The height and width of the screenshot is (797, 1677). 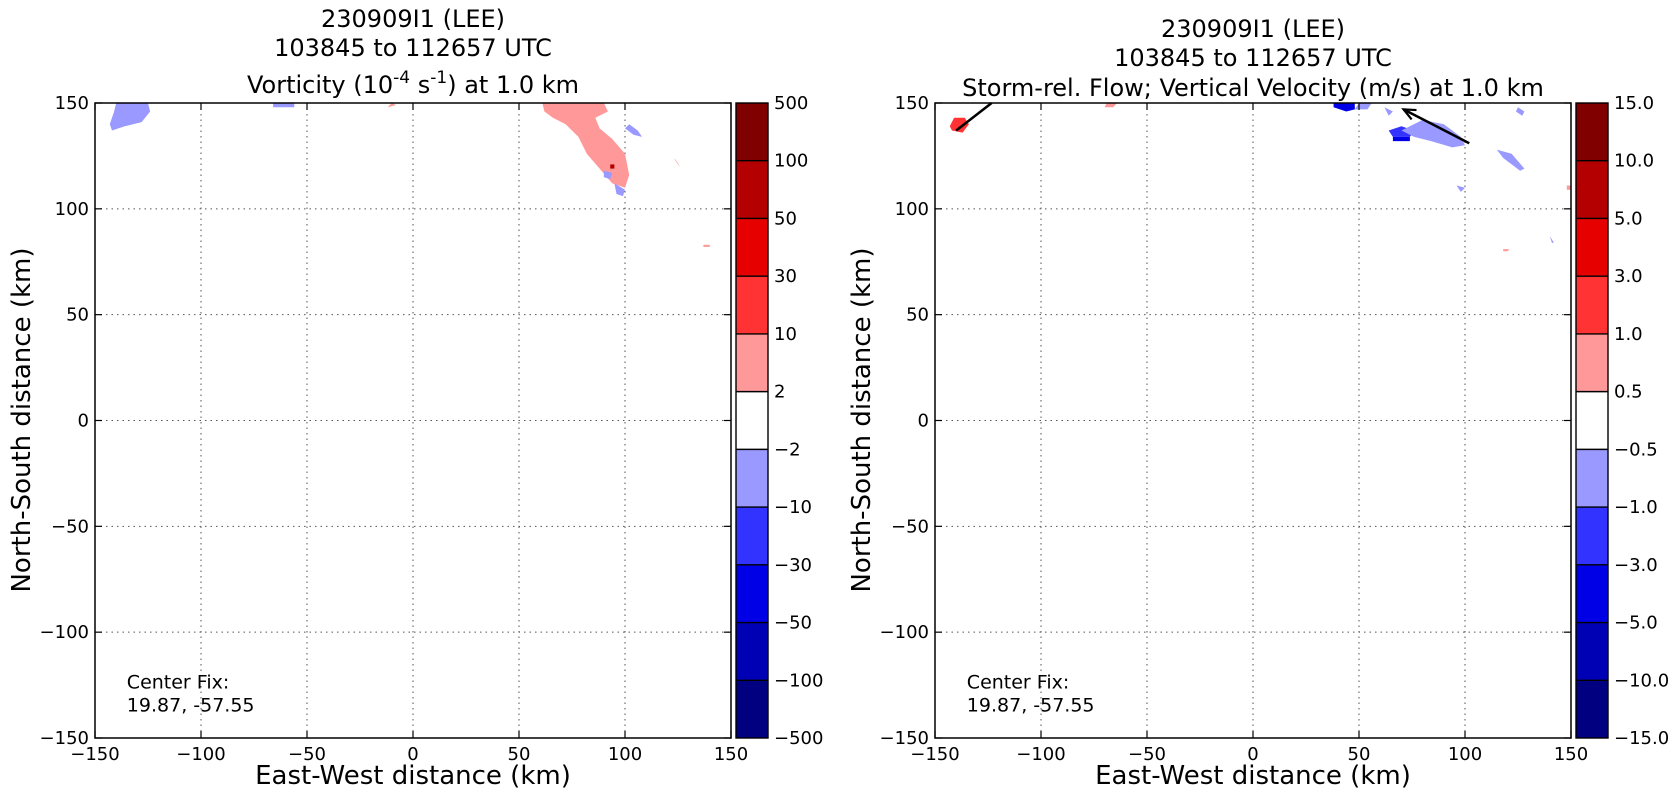 I want to click on y-tick-label: 150, so click(x=72, y=103).